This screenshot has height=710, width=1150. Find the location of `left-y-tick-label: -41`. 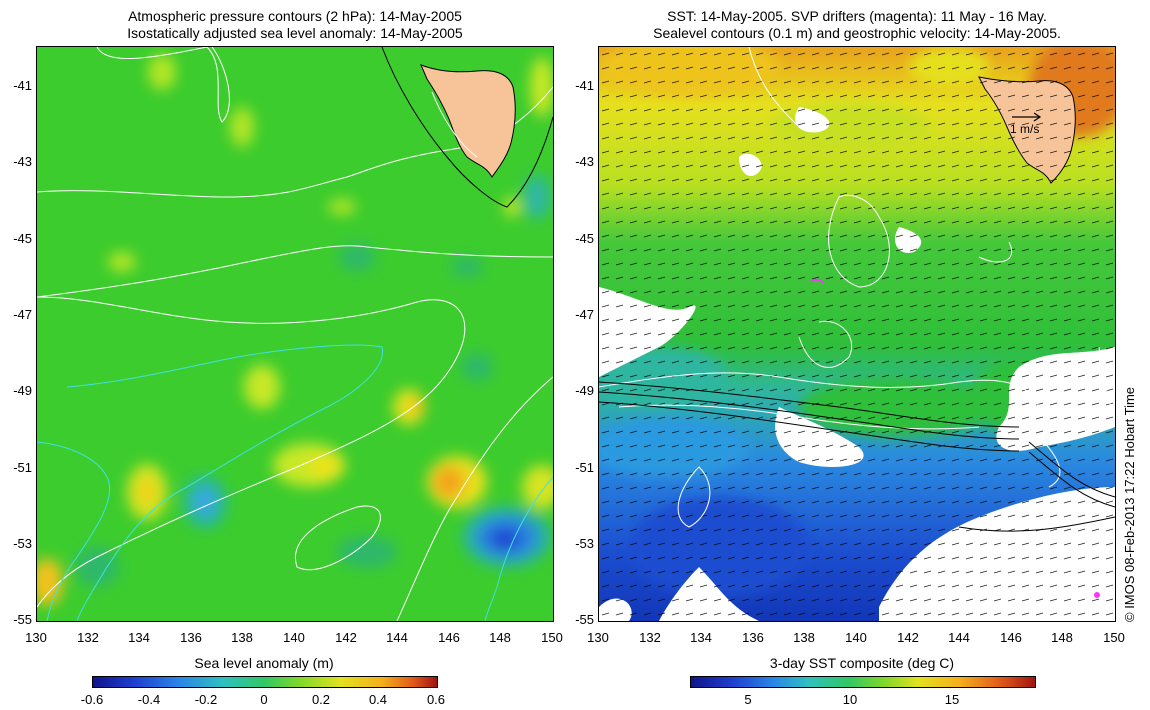

left-y-tick-label: -41 is located at coordinates (22, 85).